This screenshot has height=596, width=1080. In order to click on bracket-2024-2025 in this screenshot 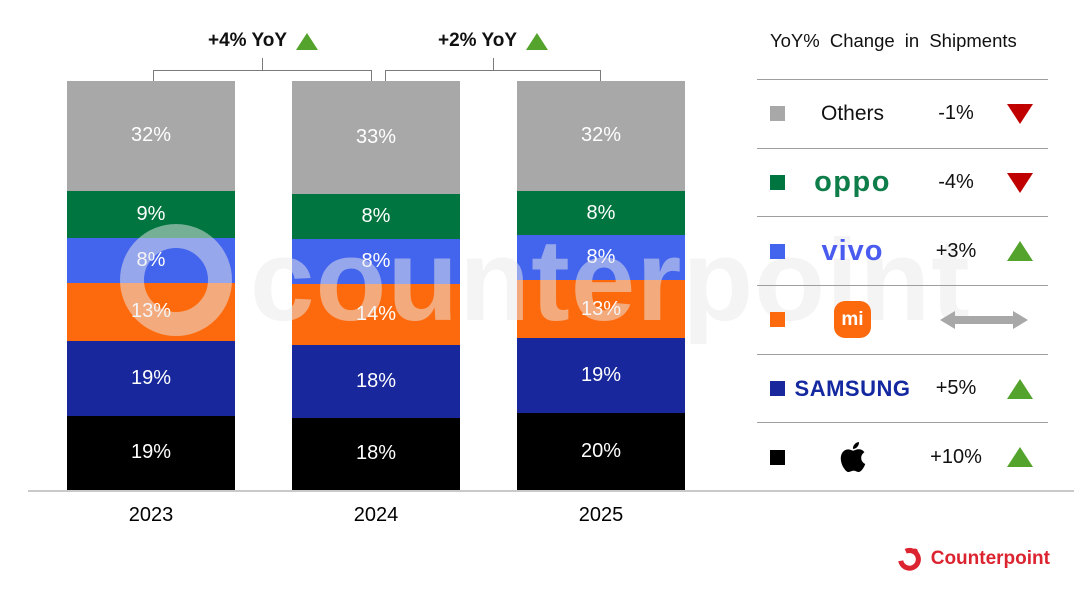, I will do `click(493, 70)`.